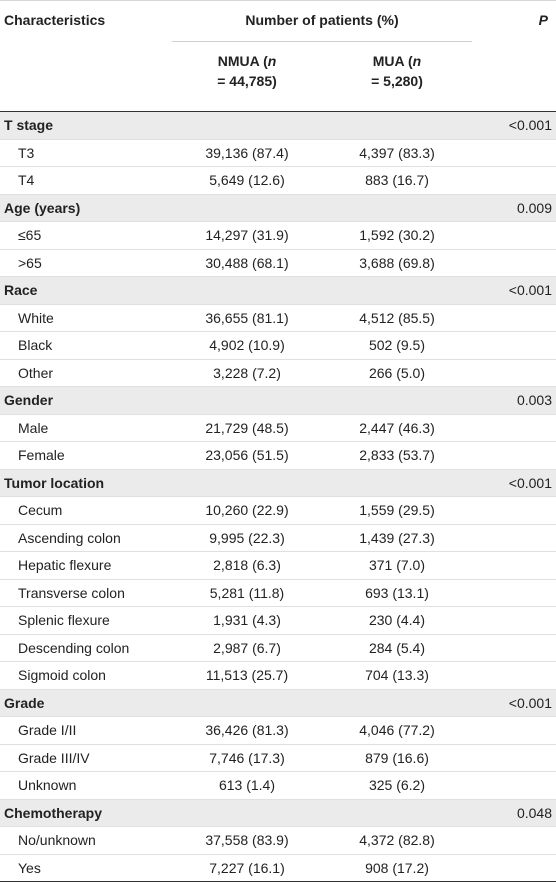 Image resolution: width=556 pixels, height=882 pixels. Describe the element at coordinates (69, 538) in the screenshot. I see `row-label: Ascending colon` at that location.